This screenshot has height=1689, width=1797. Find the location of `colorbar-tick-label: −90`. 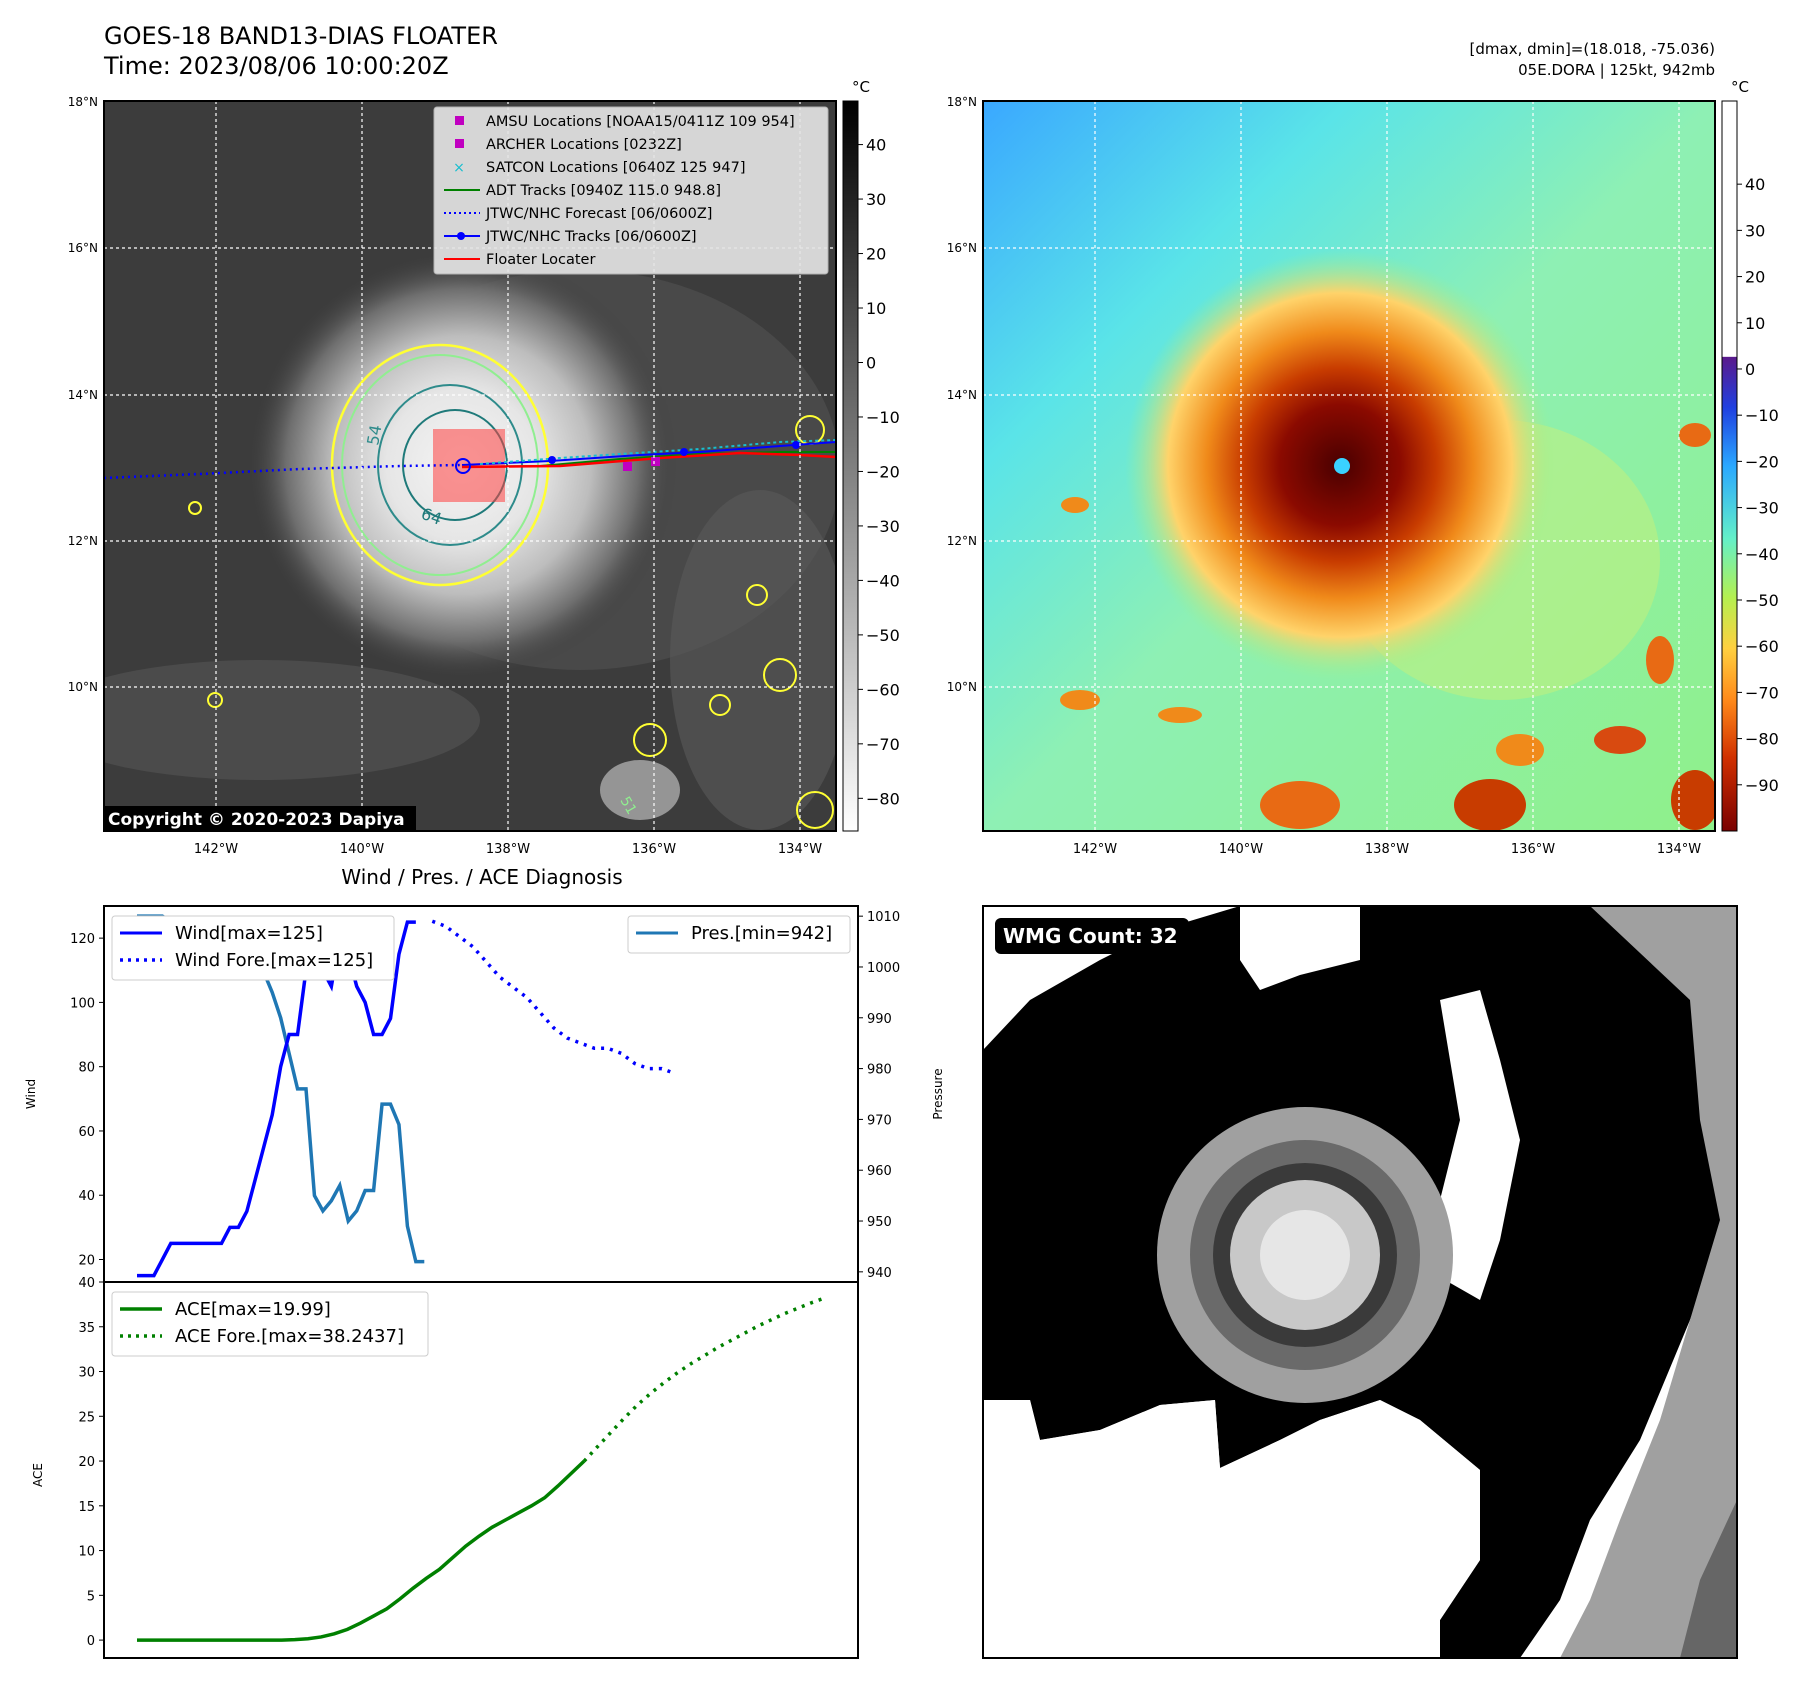

colorbar-tick-label: −90 is located at coordinates (1762, 785).